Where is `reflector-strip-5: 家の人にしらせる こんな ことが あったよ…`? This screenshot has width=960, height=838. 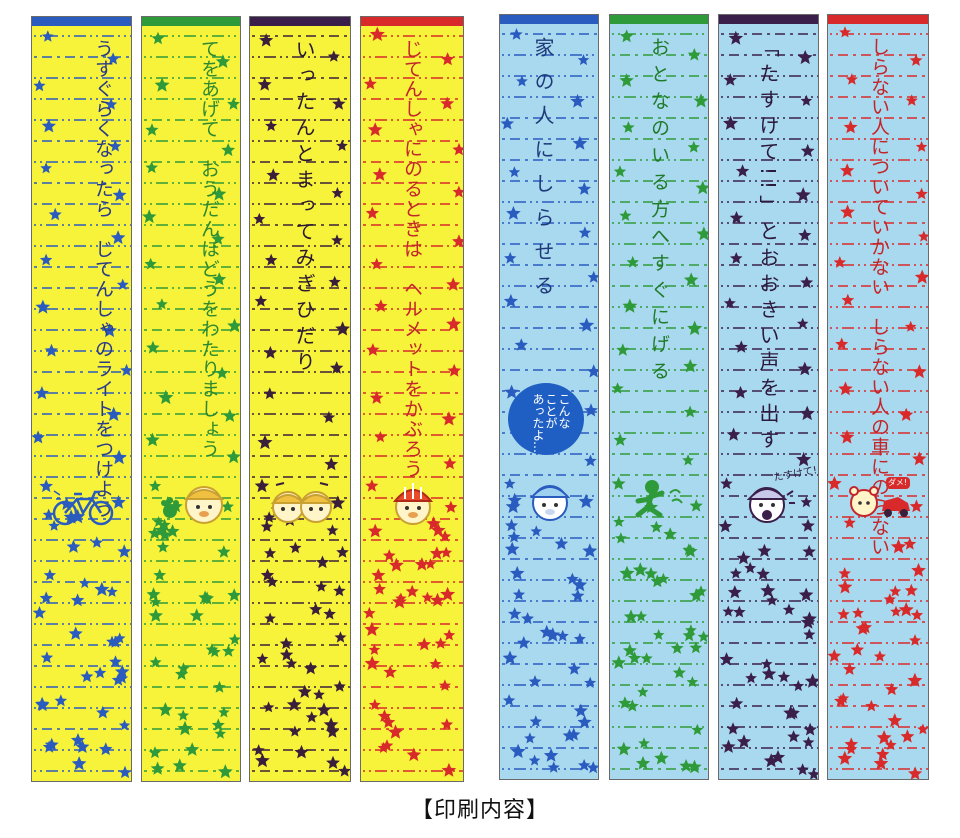
reflector-strip-5: 家の人にしらせる こんな ことが あったよ… is located at coordinates (549, 397).